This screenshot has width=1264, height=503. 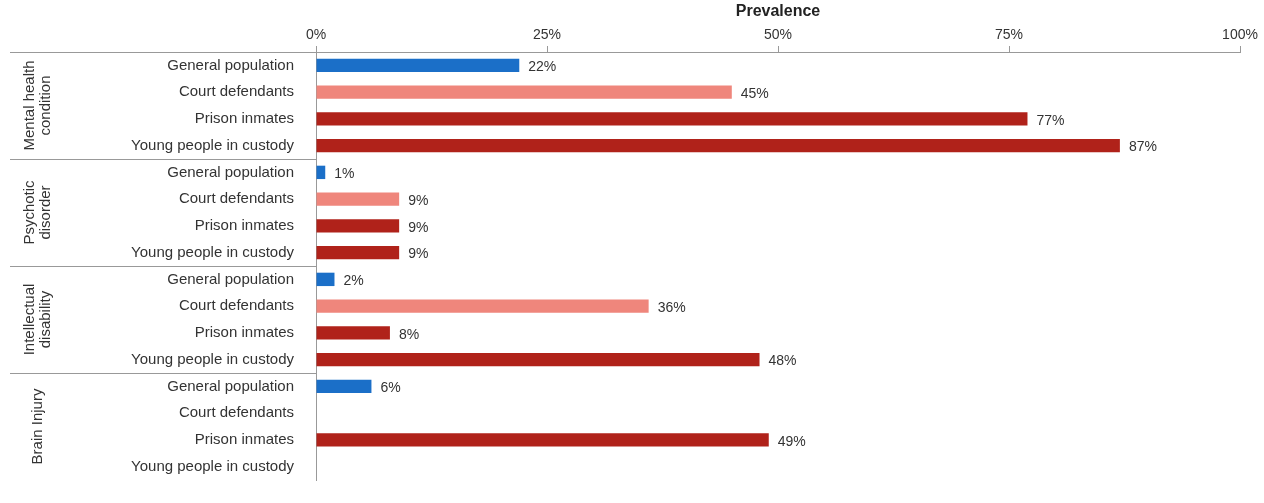 What do you see at coordinates (791, 440) in the screenshot?
I see `data-label: 49%` at bounding box center [791, 440].